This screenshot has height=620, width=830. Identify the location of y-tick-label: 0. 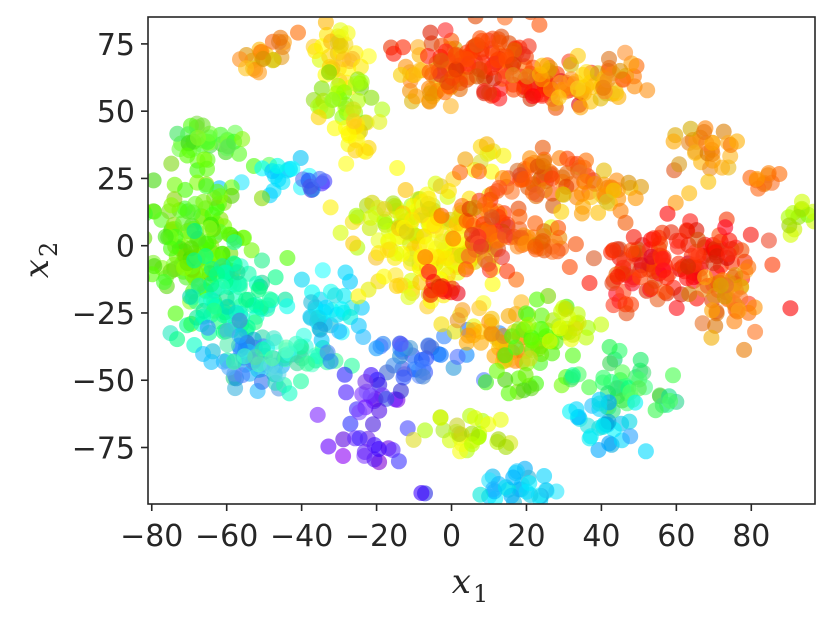
(125, 247).